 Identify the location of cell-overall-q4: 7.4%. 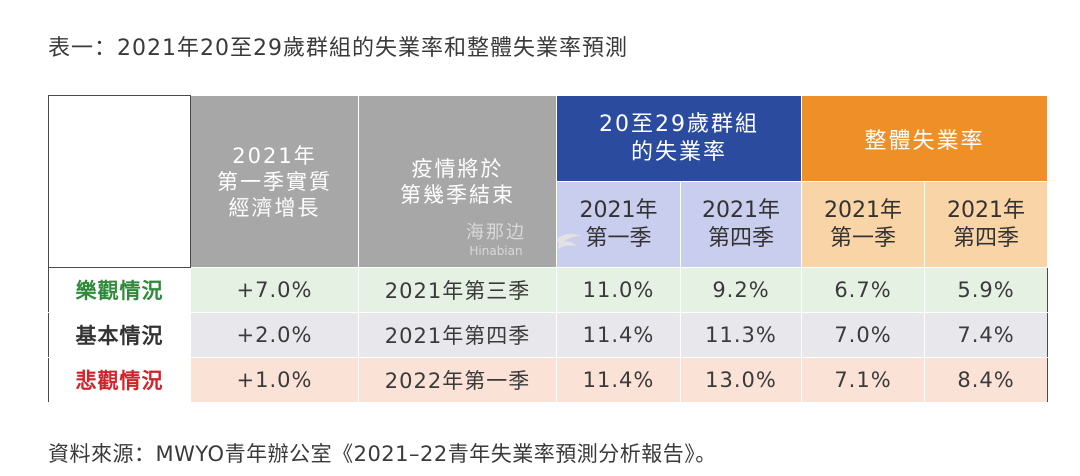
(986, 335).